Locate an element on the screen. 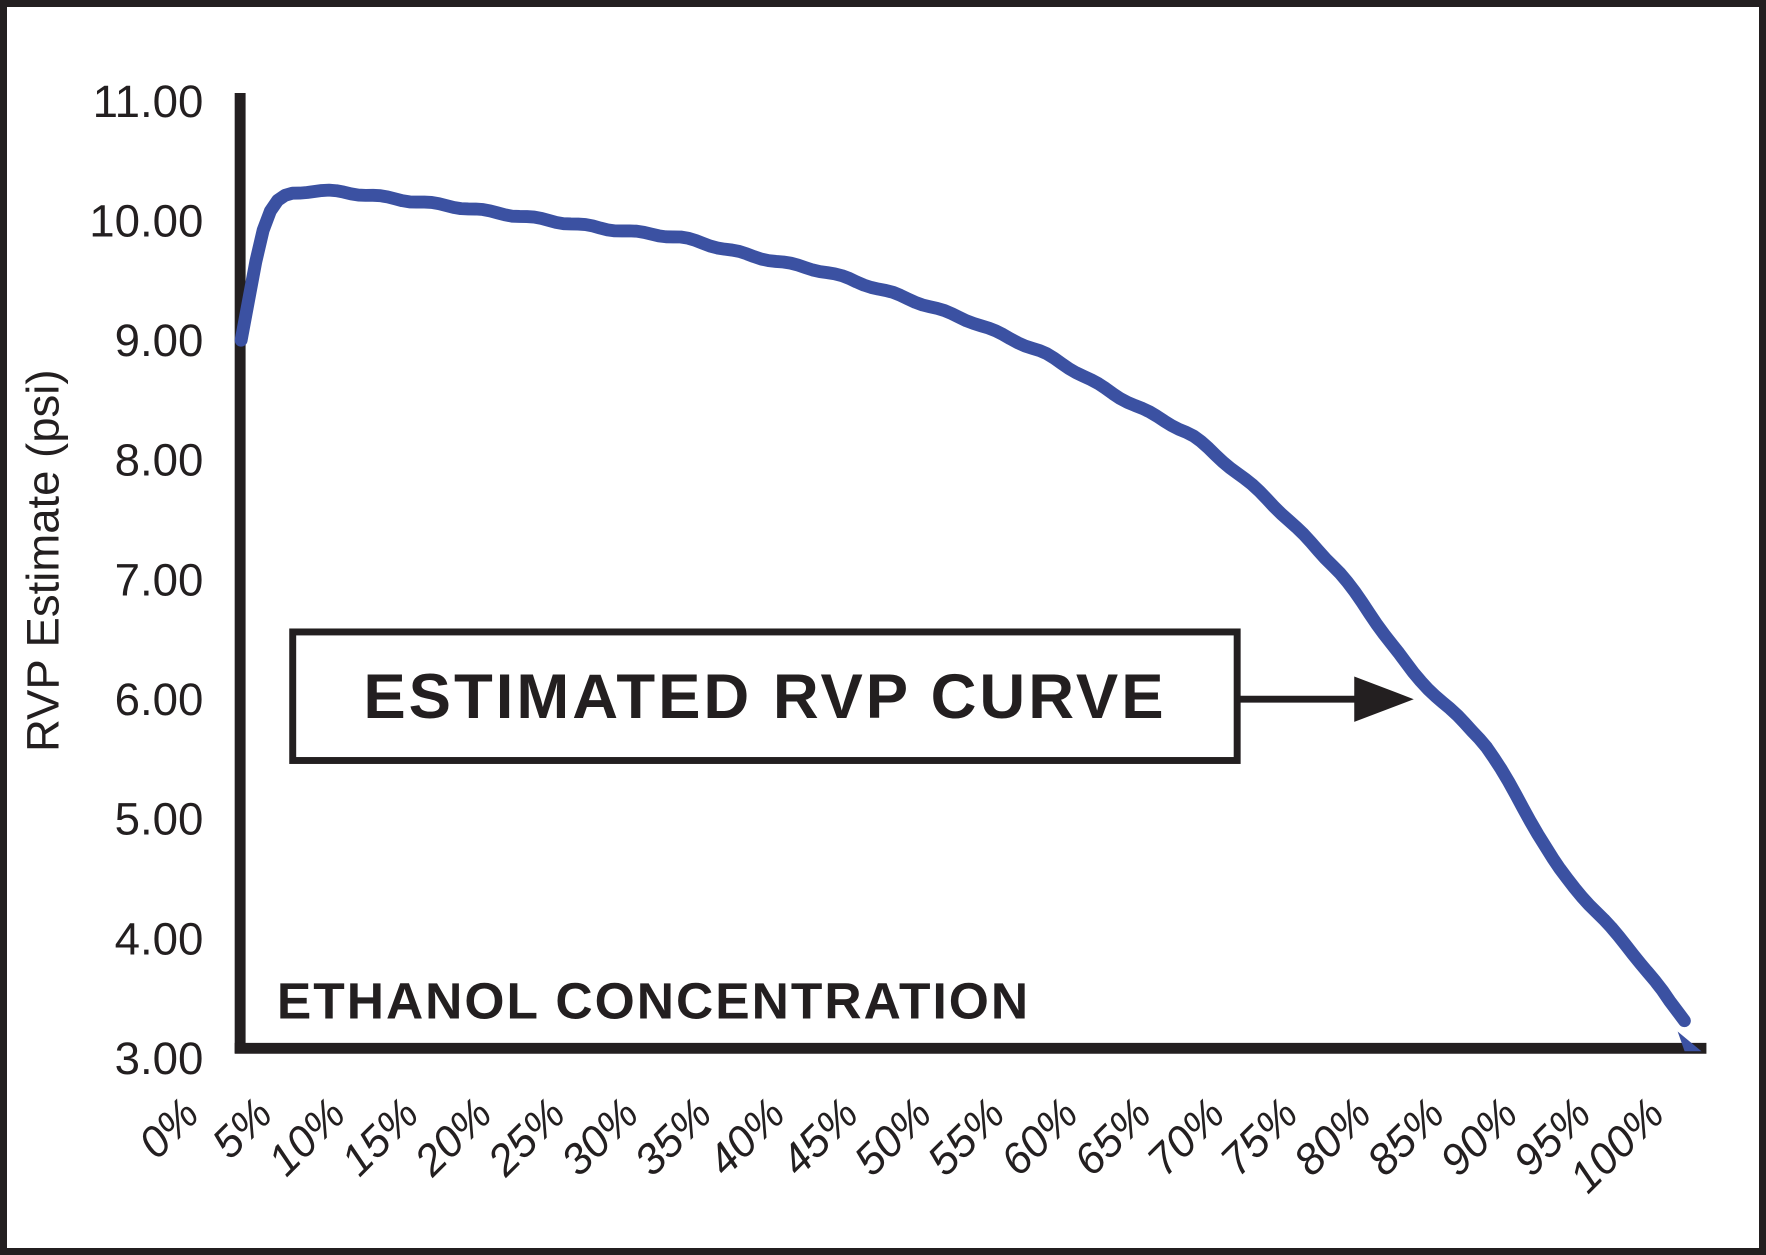 Image resolution: width=1766 pixels, height=1255 pixels. x-tick-label: 50% is located at coordinates (893, 1137).